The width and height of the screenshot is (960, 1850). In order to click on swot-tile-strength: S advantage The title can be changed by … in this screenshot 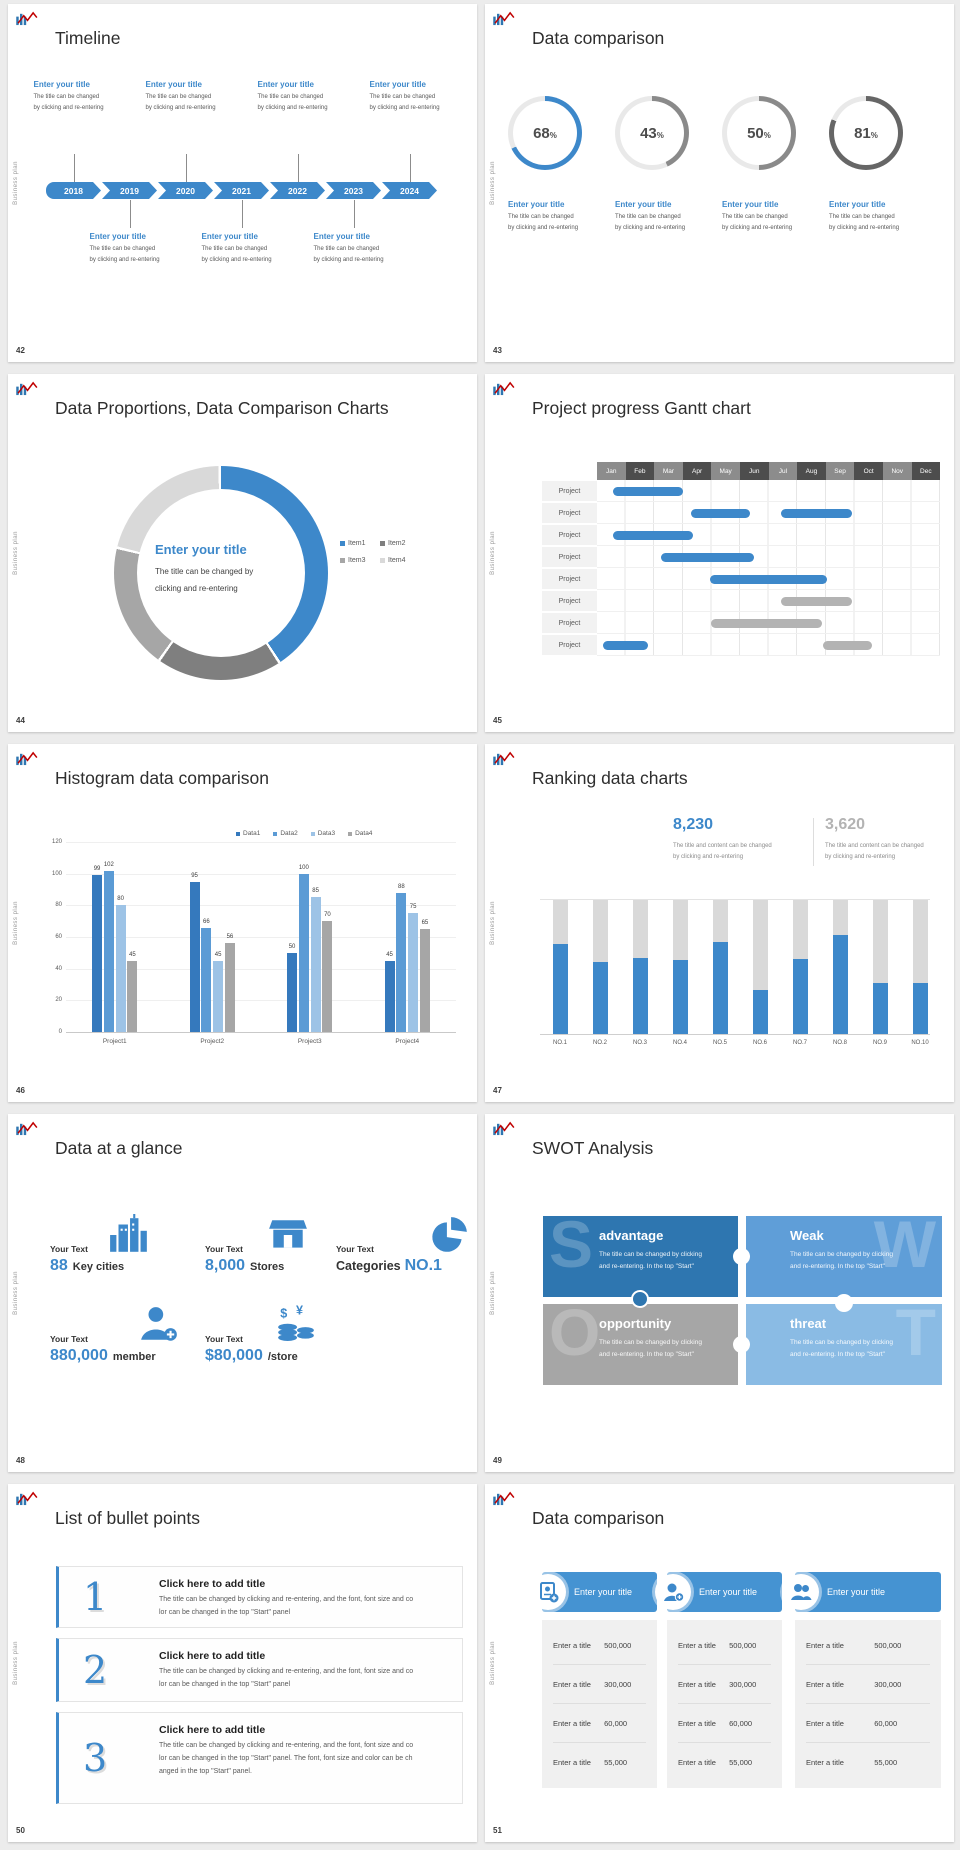, I will do `click(640, 1256)`.